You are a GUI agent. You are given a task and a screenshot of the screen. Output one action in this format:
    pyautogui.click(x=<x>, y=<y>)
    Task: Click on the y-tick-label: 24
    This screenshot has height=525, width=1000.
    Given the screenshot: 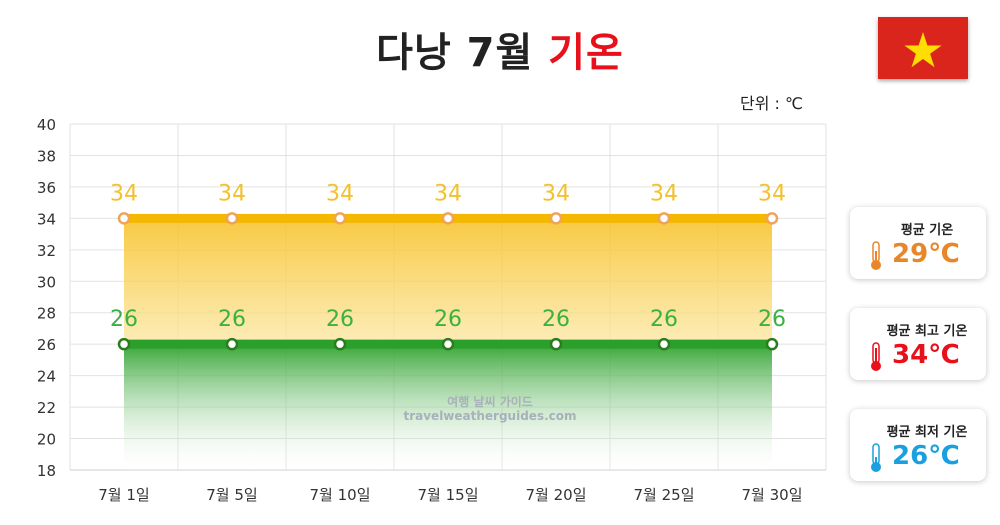 What is the action you would take?
    pyautogui.click(x=46, y=377)
    